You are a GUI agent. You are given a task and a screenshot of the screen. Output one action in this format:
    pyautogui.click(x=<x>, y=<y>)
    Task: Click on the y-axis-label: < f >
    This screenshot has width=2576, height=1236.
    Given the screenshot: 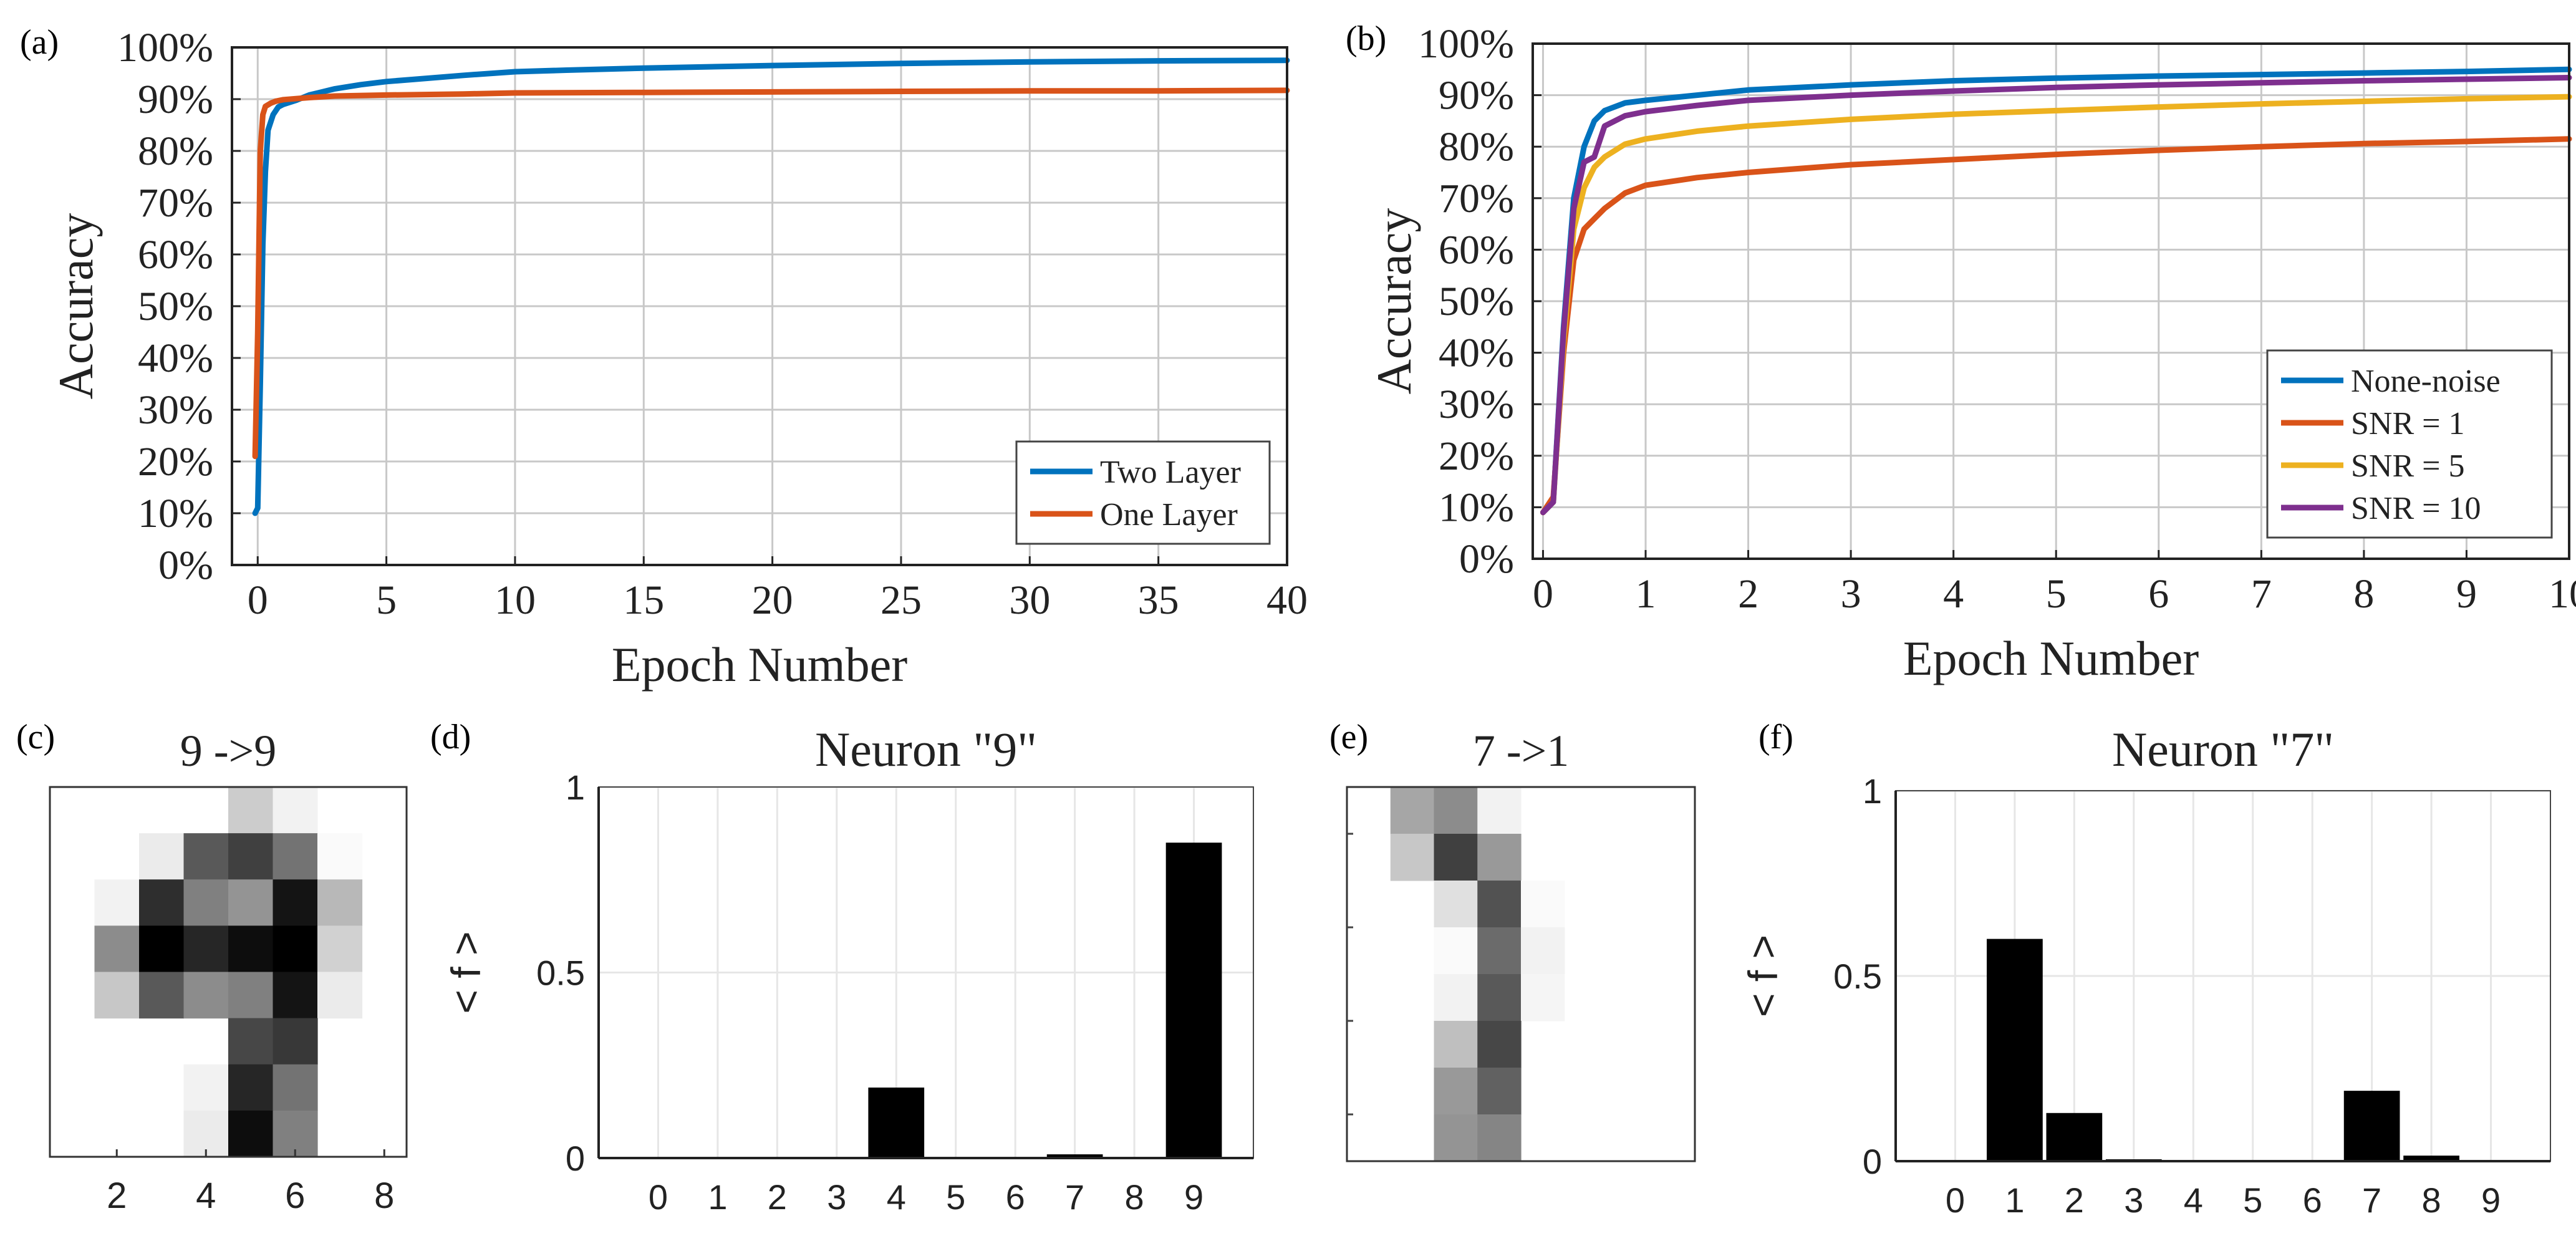 What is the action you would take?
    pyautogui.click(x=1763, y=976)
    